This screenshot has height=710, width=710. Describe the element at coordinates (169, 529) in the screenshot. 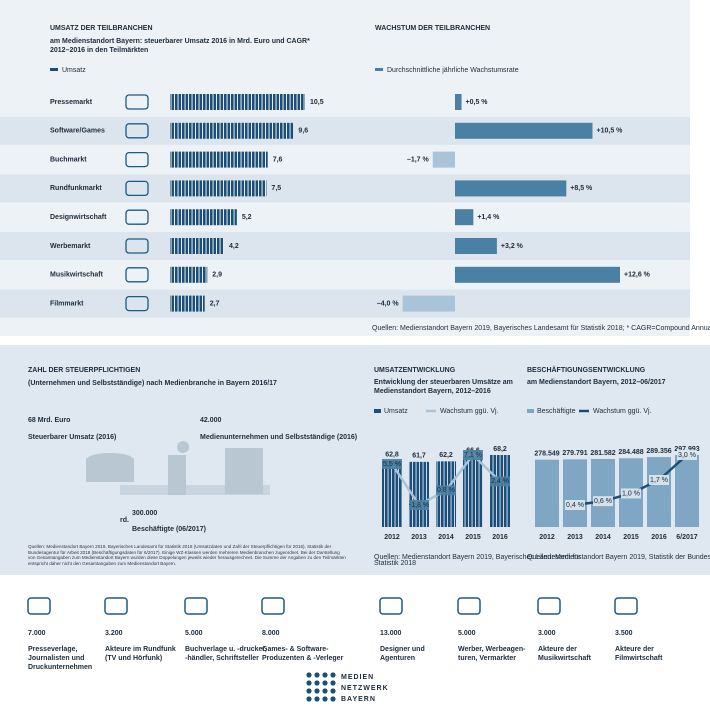

I see `stat-label: Beschäftigte (06/2017)` at that location.